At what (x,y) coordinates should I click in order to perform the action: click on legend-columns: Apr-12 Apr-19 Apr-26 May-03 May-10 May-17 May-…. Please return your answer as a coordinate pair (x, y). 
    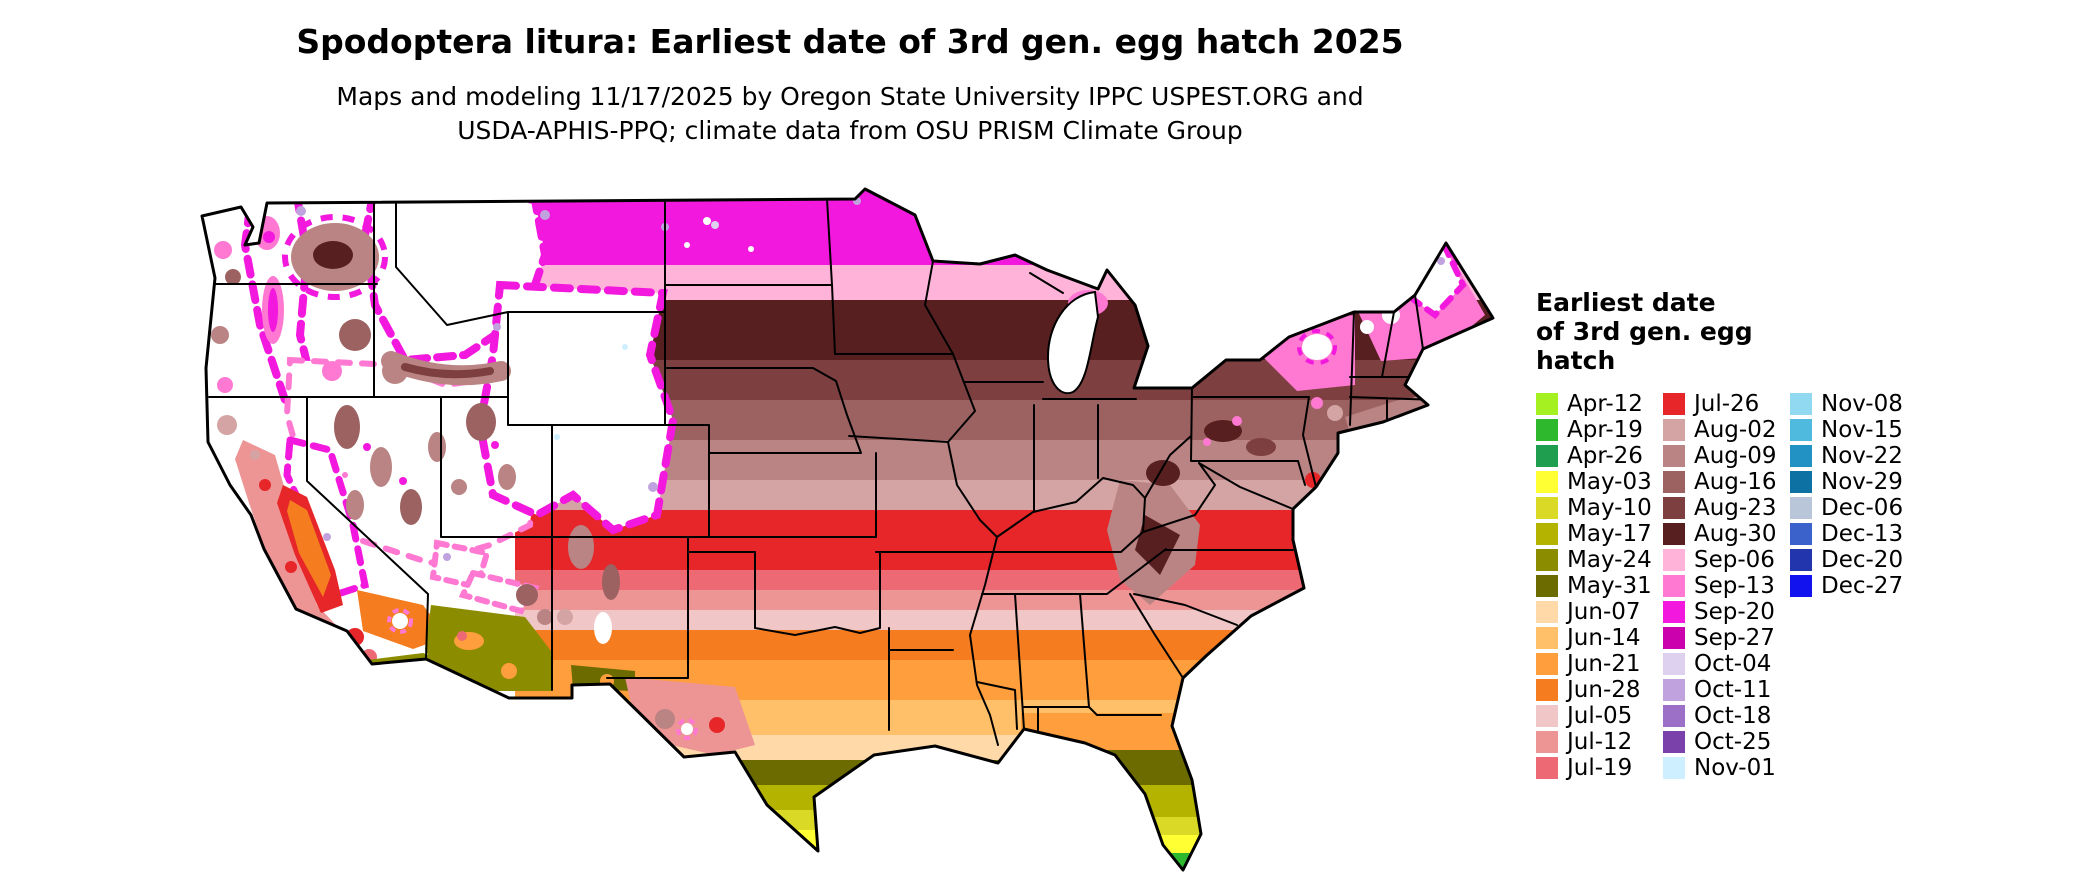
    Looking at the image, I should click on (1756, 586).